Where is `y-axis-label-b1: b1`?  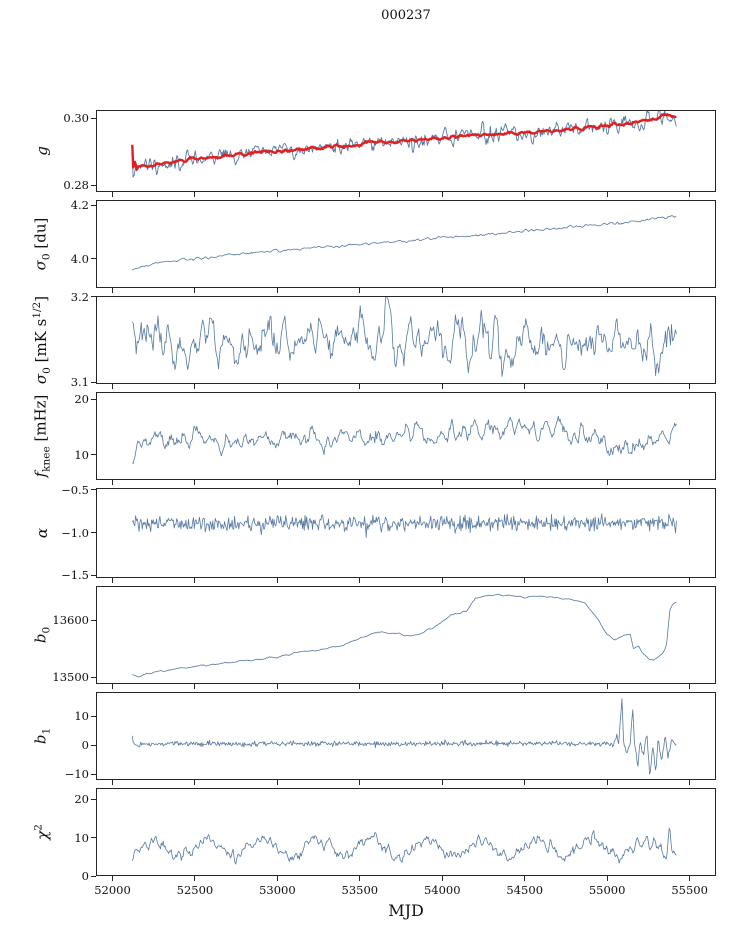
y-axis-label-b1: b1 is located at coordinates (42, 736).